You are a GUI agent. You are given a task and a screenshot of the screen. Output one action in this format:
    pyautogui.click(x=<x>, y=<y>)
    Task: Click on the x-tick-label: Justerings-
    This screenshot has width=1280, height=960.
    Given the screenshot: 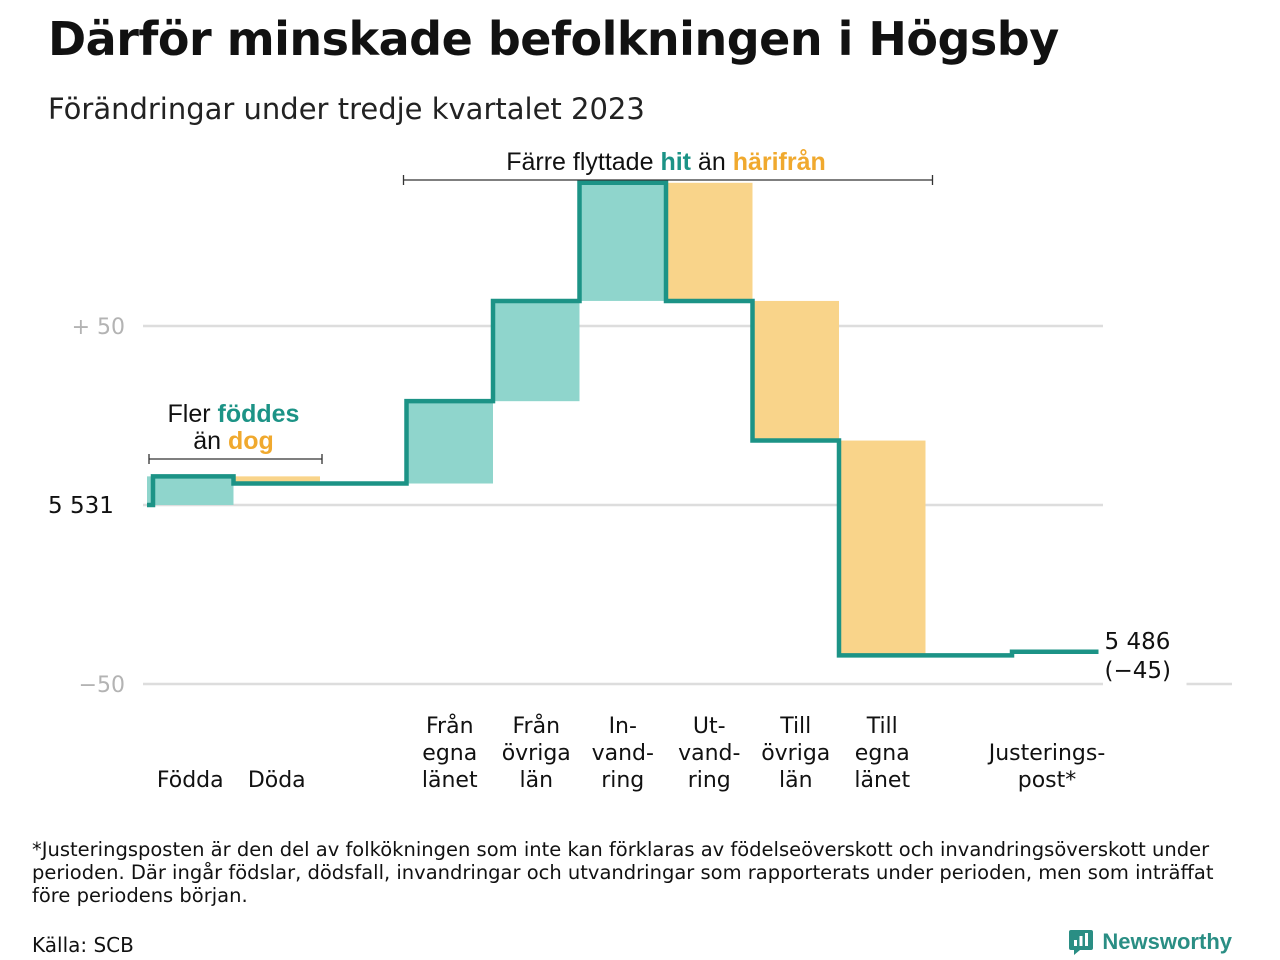 What is the action you would take?
    pyautogui.click(x=1046, y=753)
    